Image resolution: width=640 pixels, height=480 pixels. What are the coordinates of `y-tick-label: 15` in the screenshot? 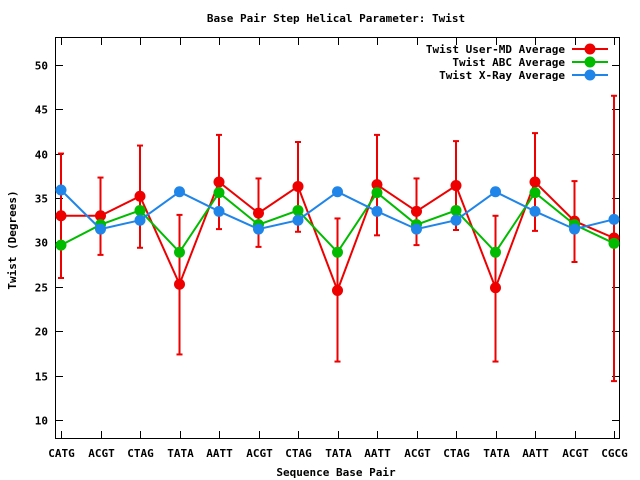 It's located at (41, 377).